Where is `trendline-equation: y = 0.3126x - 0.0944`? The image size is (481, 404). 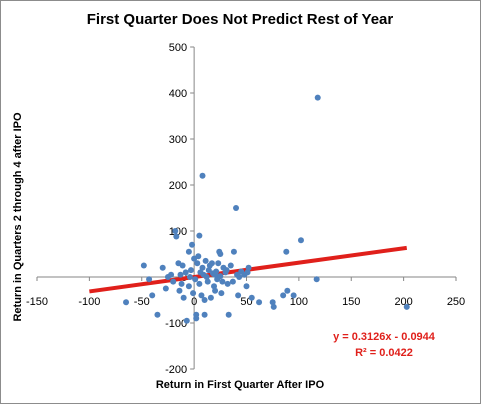 trendline-equation: y = 0.3126x - 0.0944 is located at coordinates (384, 337).